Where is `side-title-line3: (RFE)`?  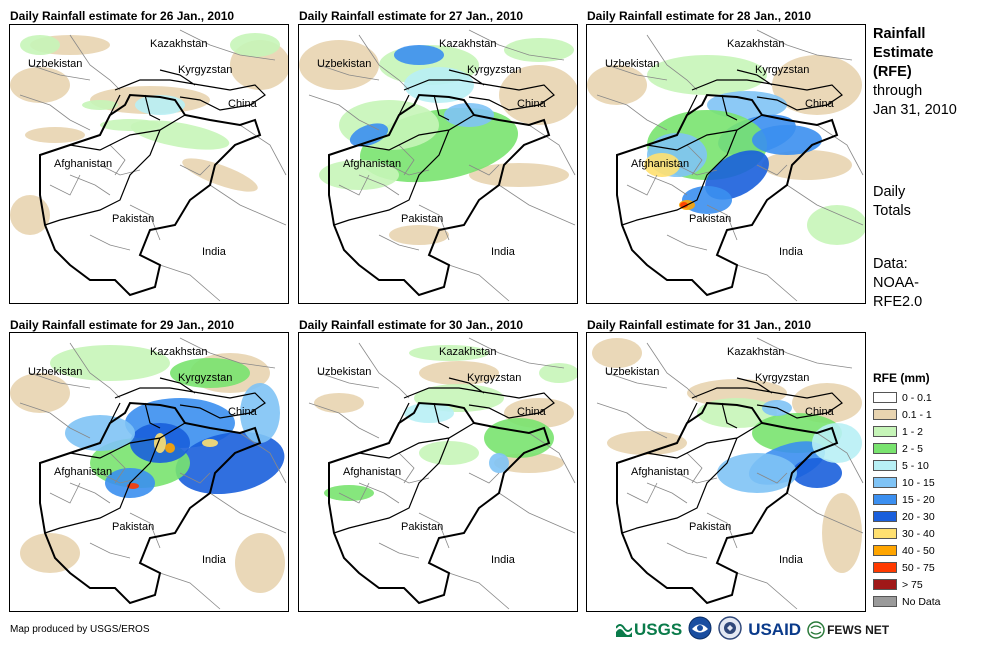 side-title-line3: (RFE) is located at coordinates (892, 72).